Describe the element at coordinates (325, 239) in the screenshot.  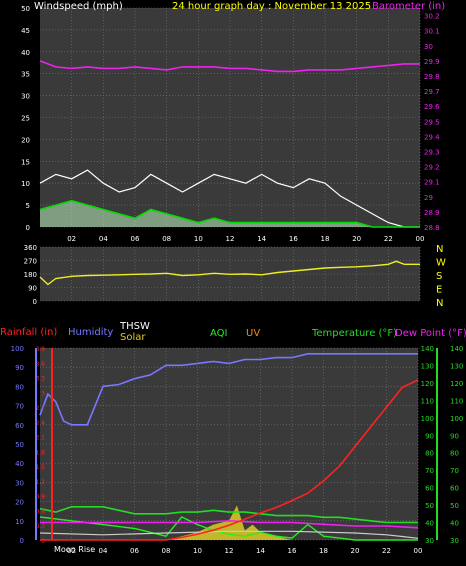
I see `panel1-x-tick-label: 18` at that location.